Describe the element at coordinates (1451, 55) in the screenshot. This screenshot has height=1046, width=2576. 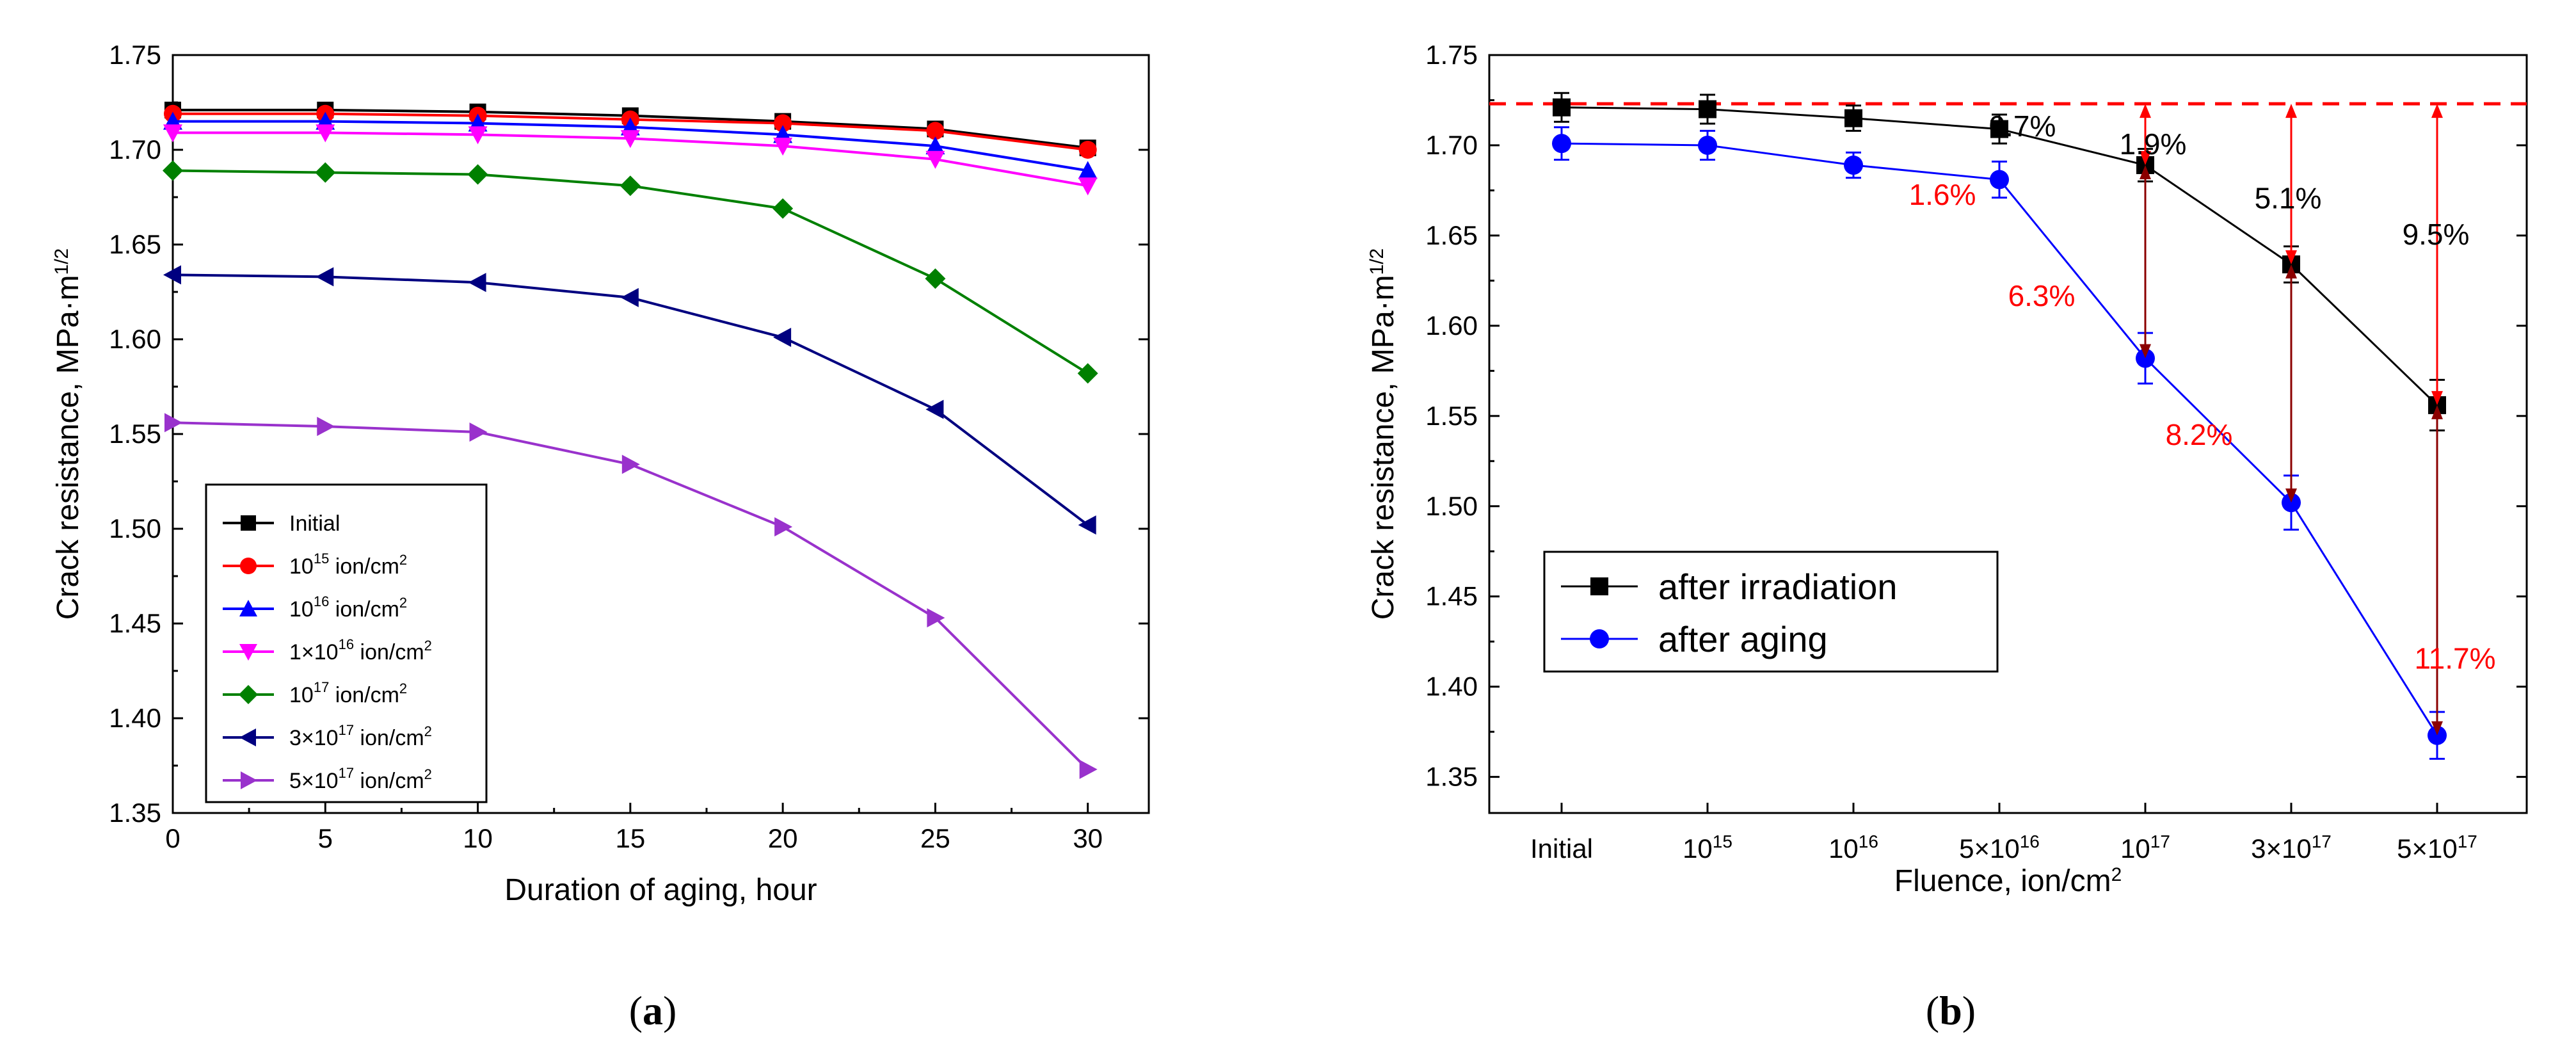
I see `y-tick-label-b: 1.75` at that location.